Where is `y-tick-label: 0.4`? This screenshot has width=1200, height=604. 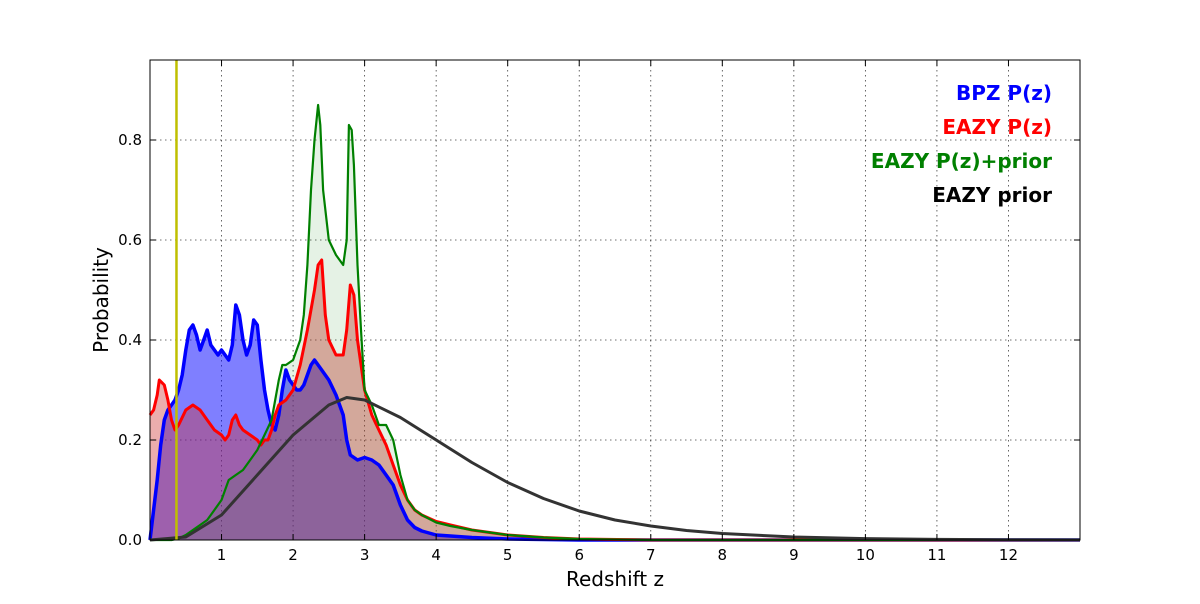
y-tick-label: 0.4 is located at coordinates (130, 340).